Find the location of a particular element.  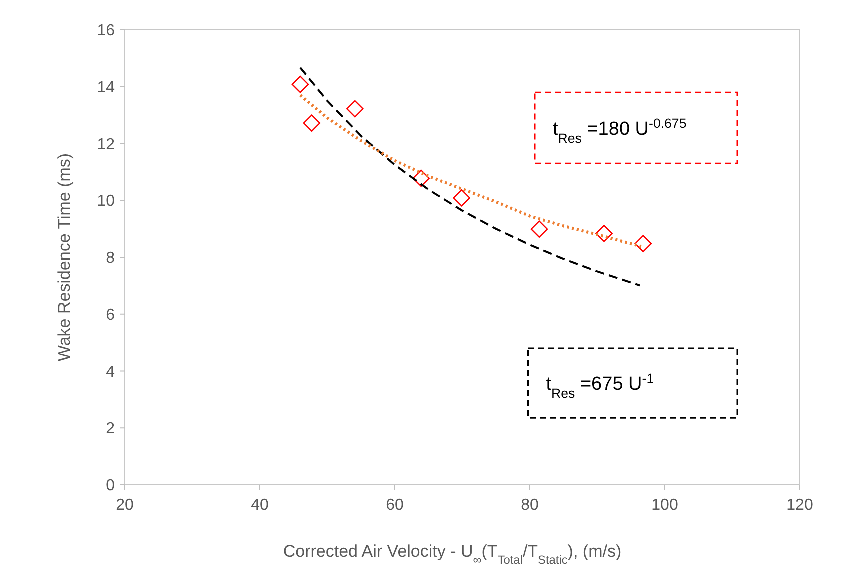

x-tick-label: 40 is located at coordinates (260, 505).